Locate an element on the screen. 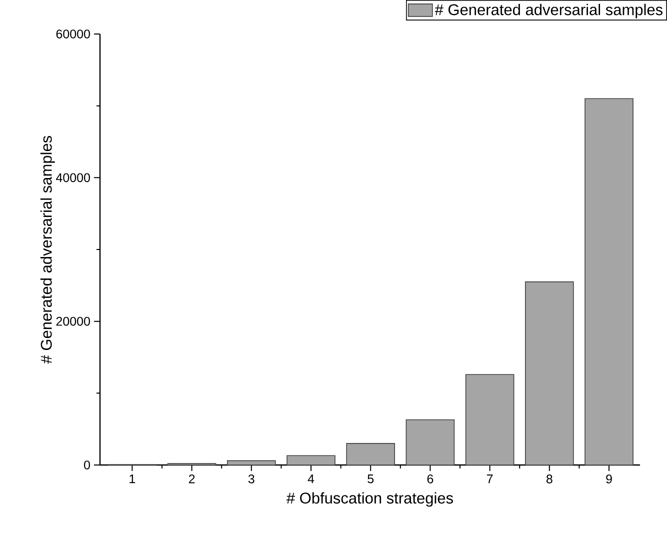  x-tick-label: 7 is located at coordinates (489, 479).